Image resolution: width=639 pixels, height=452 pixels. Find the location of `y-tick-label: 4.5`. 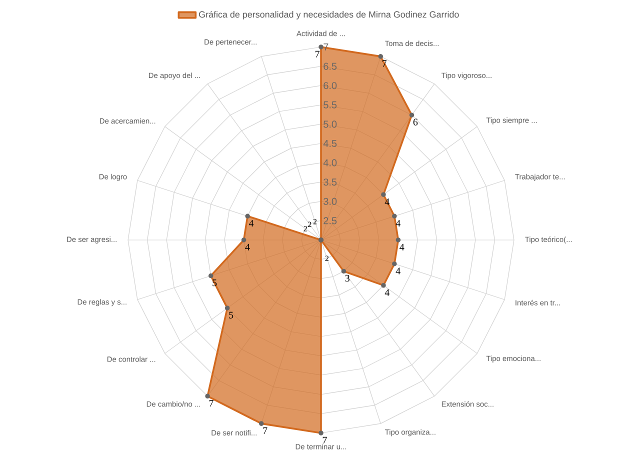

y-tick-label: 4.5 is located at coordinates (330, 143).